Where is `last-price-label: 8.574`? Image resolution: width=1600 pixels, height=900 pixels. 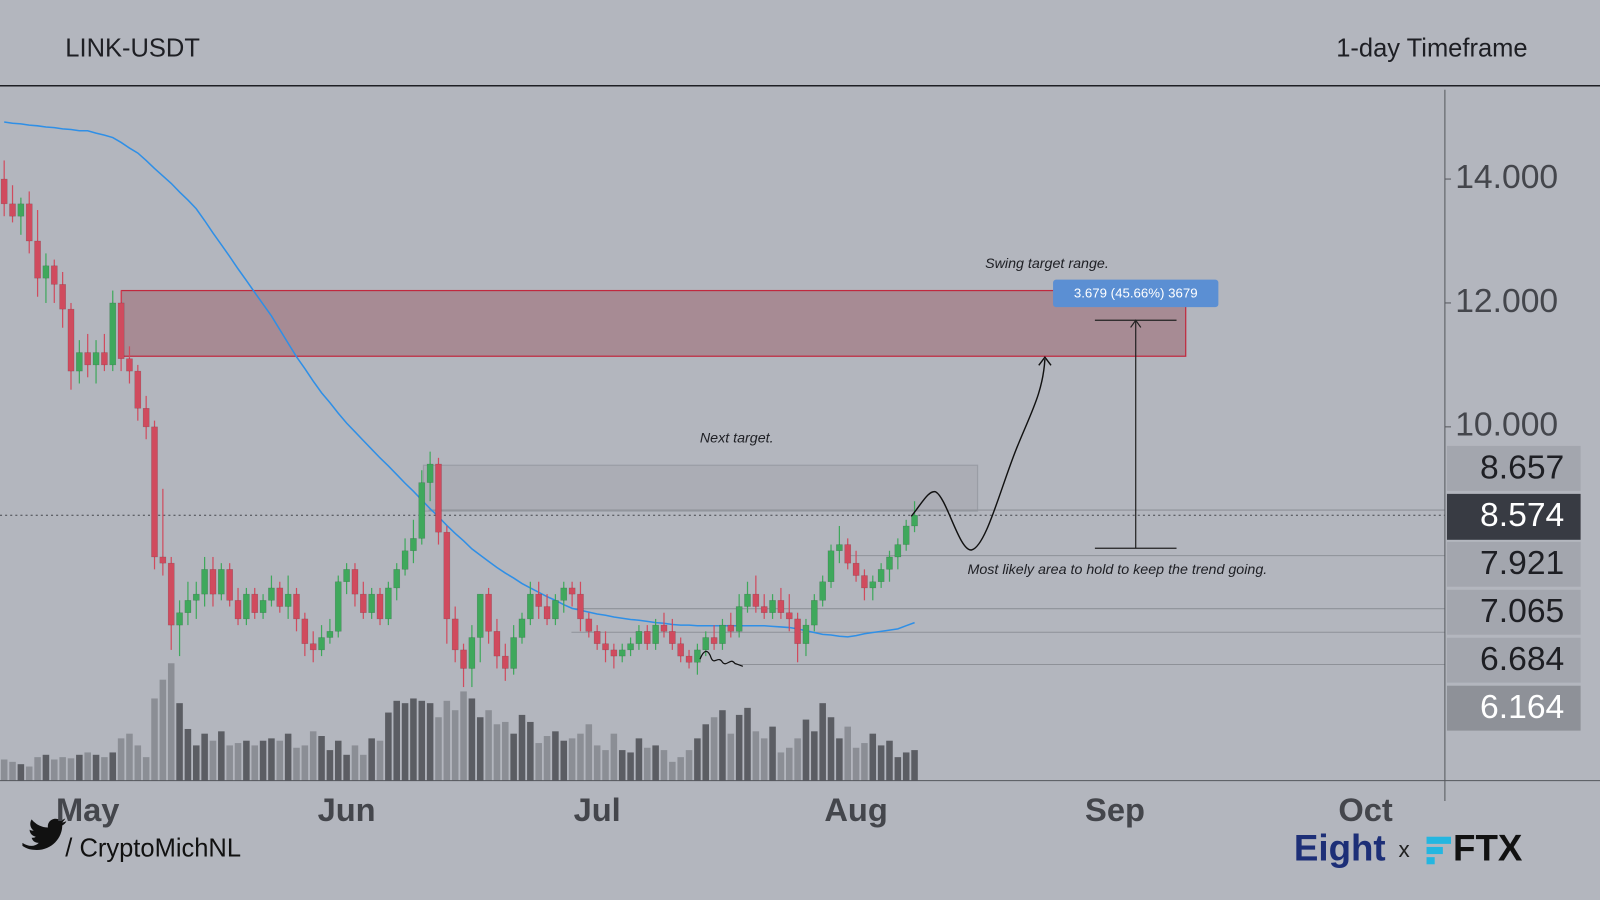
last-price-label: 8.574 is located at coordinates (1522, 515).